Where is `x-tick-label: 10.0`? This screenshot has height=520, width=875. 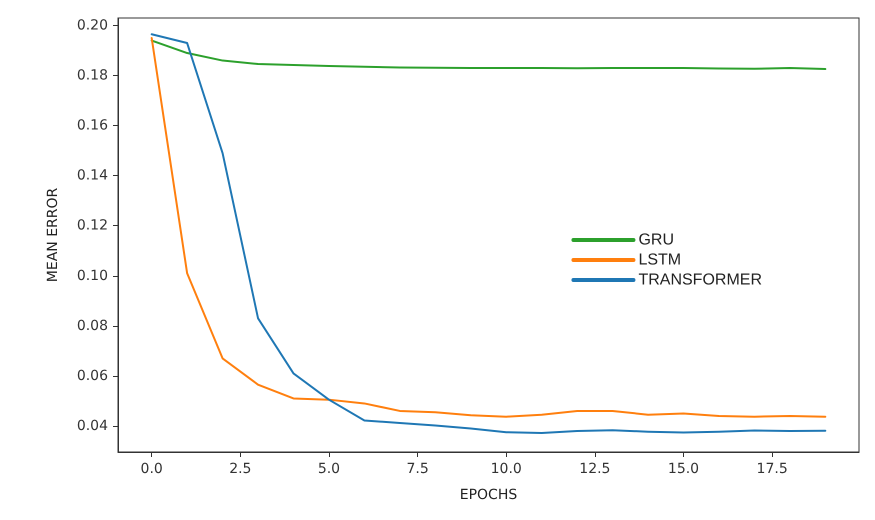
x-tick-label: 10.0 is located at coordinates (506, 469).